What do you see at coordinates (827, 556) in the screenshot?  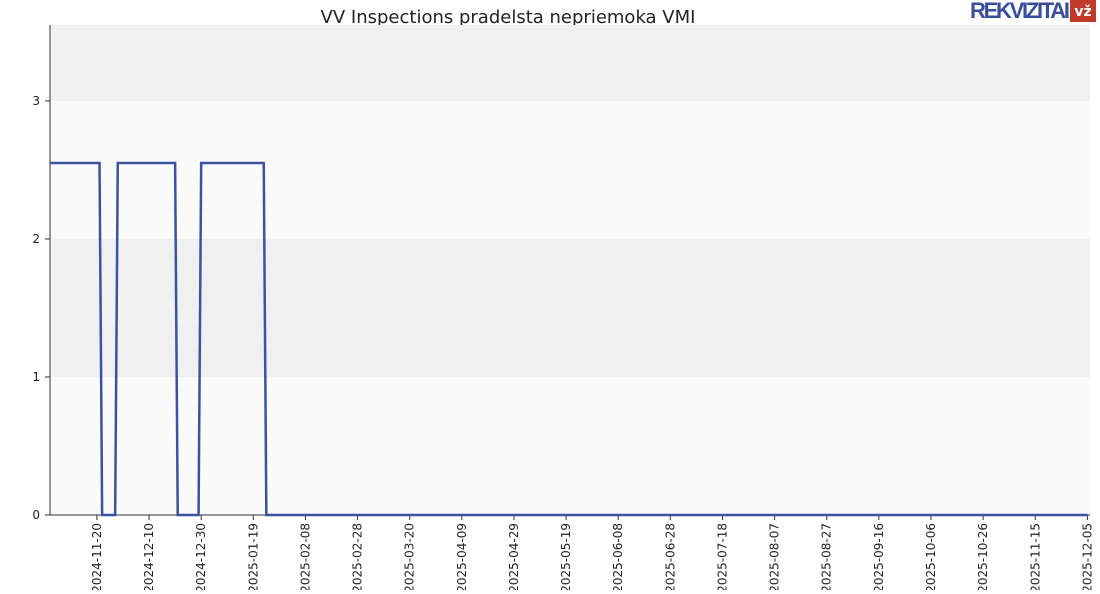 I see `x-tick-label: 2025-08-27` at bounding box center [827, 556].